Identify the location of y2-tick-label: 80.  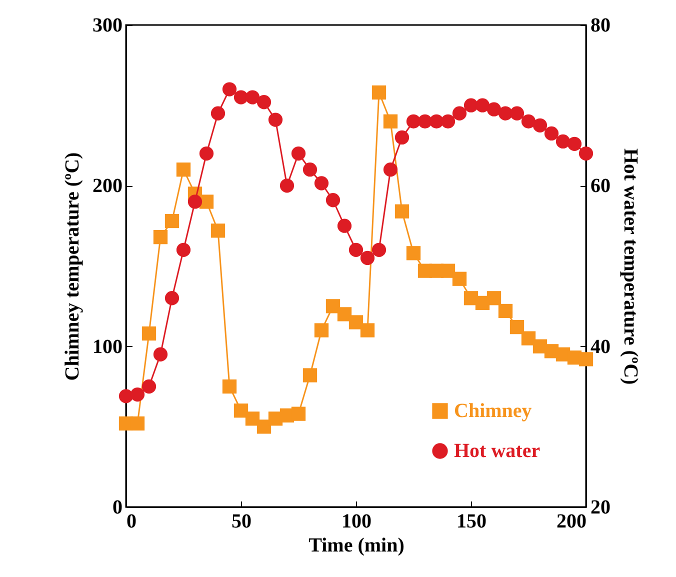
(600, 25).